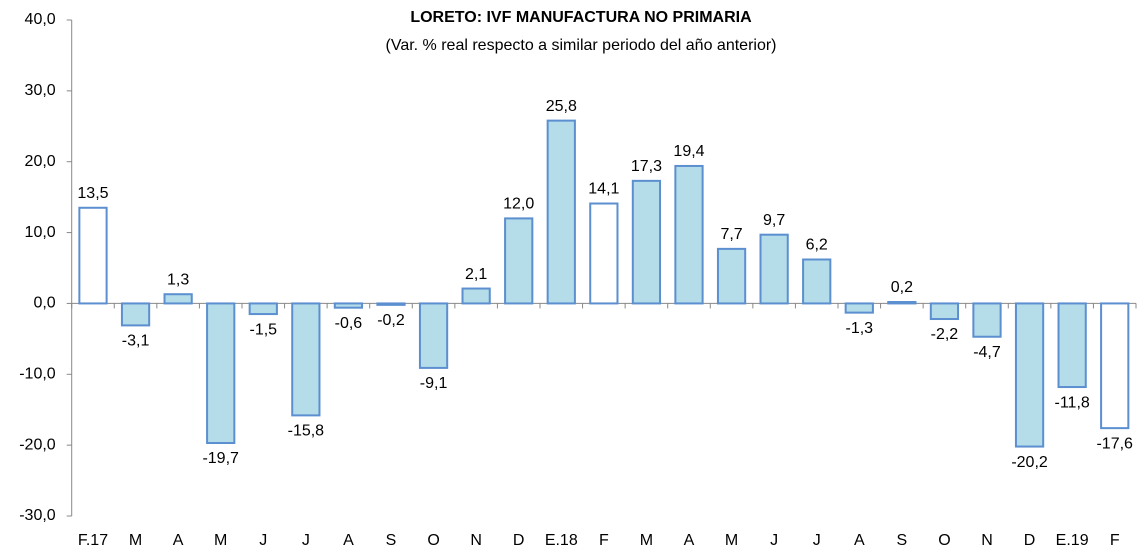 The height and width of the screenshot is (550, 1142). I want to click on value-label: 6,2, so click(817, 245).